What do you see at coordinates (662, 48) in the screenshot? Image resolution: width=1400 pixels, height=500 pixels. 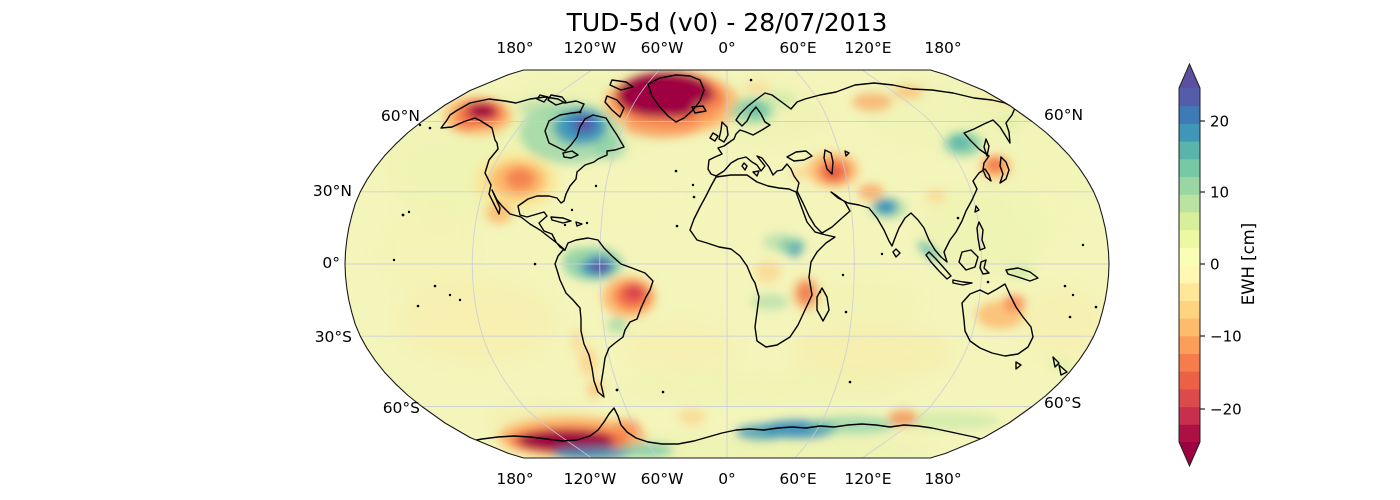 I see `lon-tick-label-top: 60°W` at bounding box center [662, 48].